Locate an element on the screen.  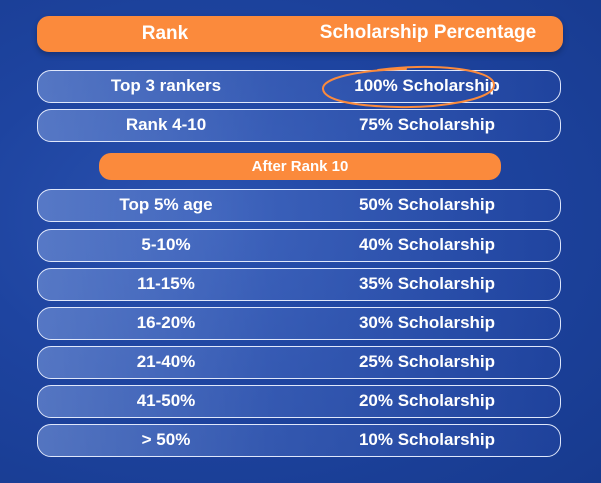
table-row: Top 3 rankers 100% Scholarship is located at coordinates (299, 86).